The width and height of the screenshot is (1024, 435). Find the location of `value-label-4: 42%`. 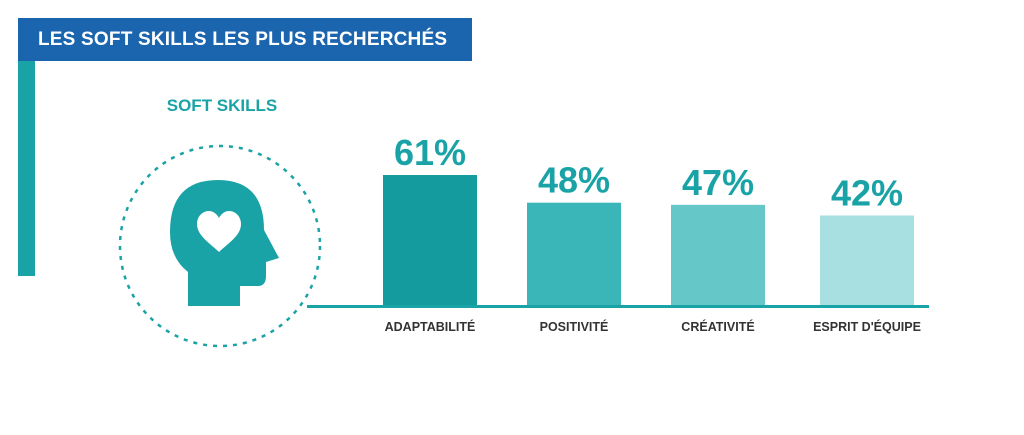

value-label-4: 42% is located at coordinates (867, 192).